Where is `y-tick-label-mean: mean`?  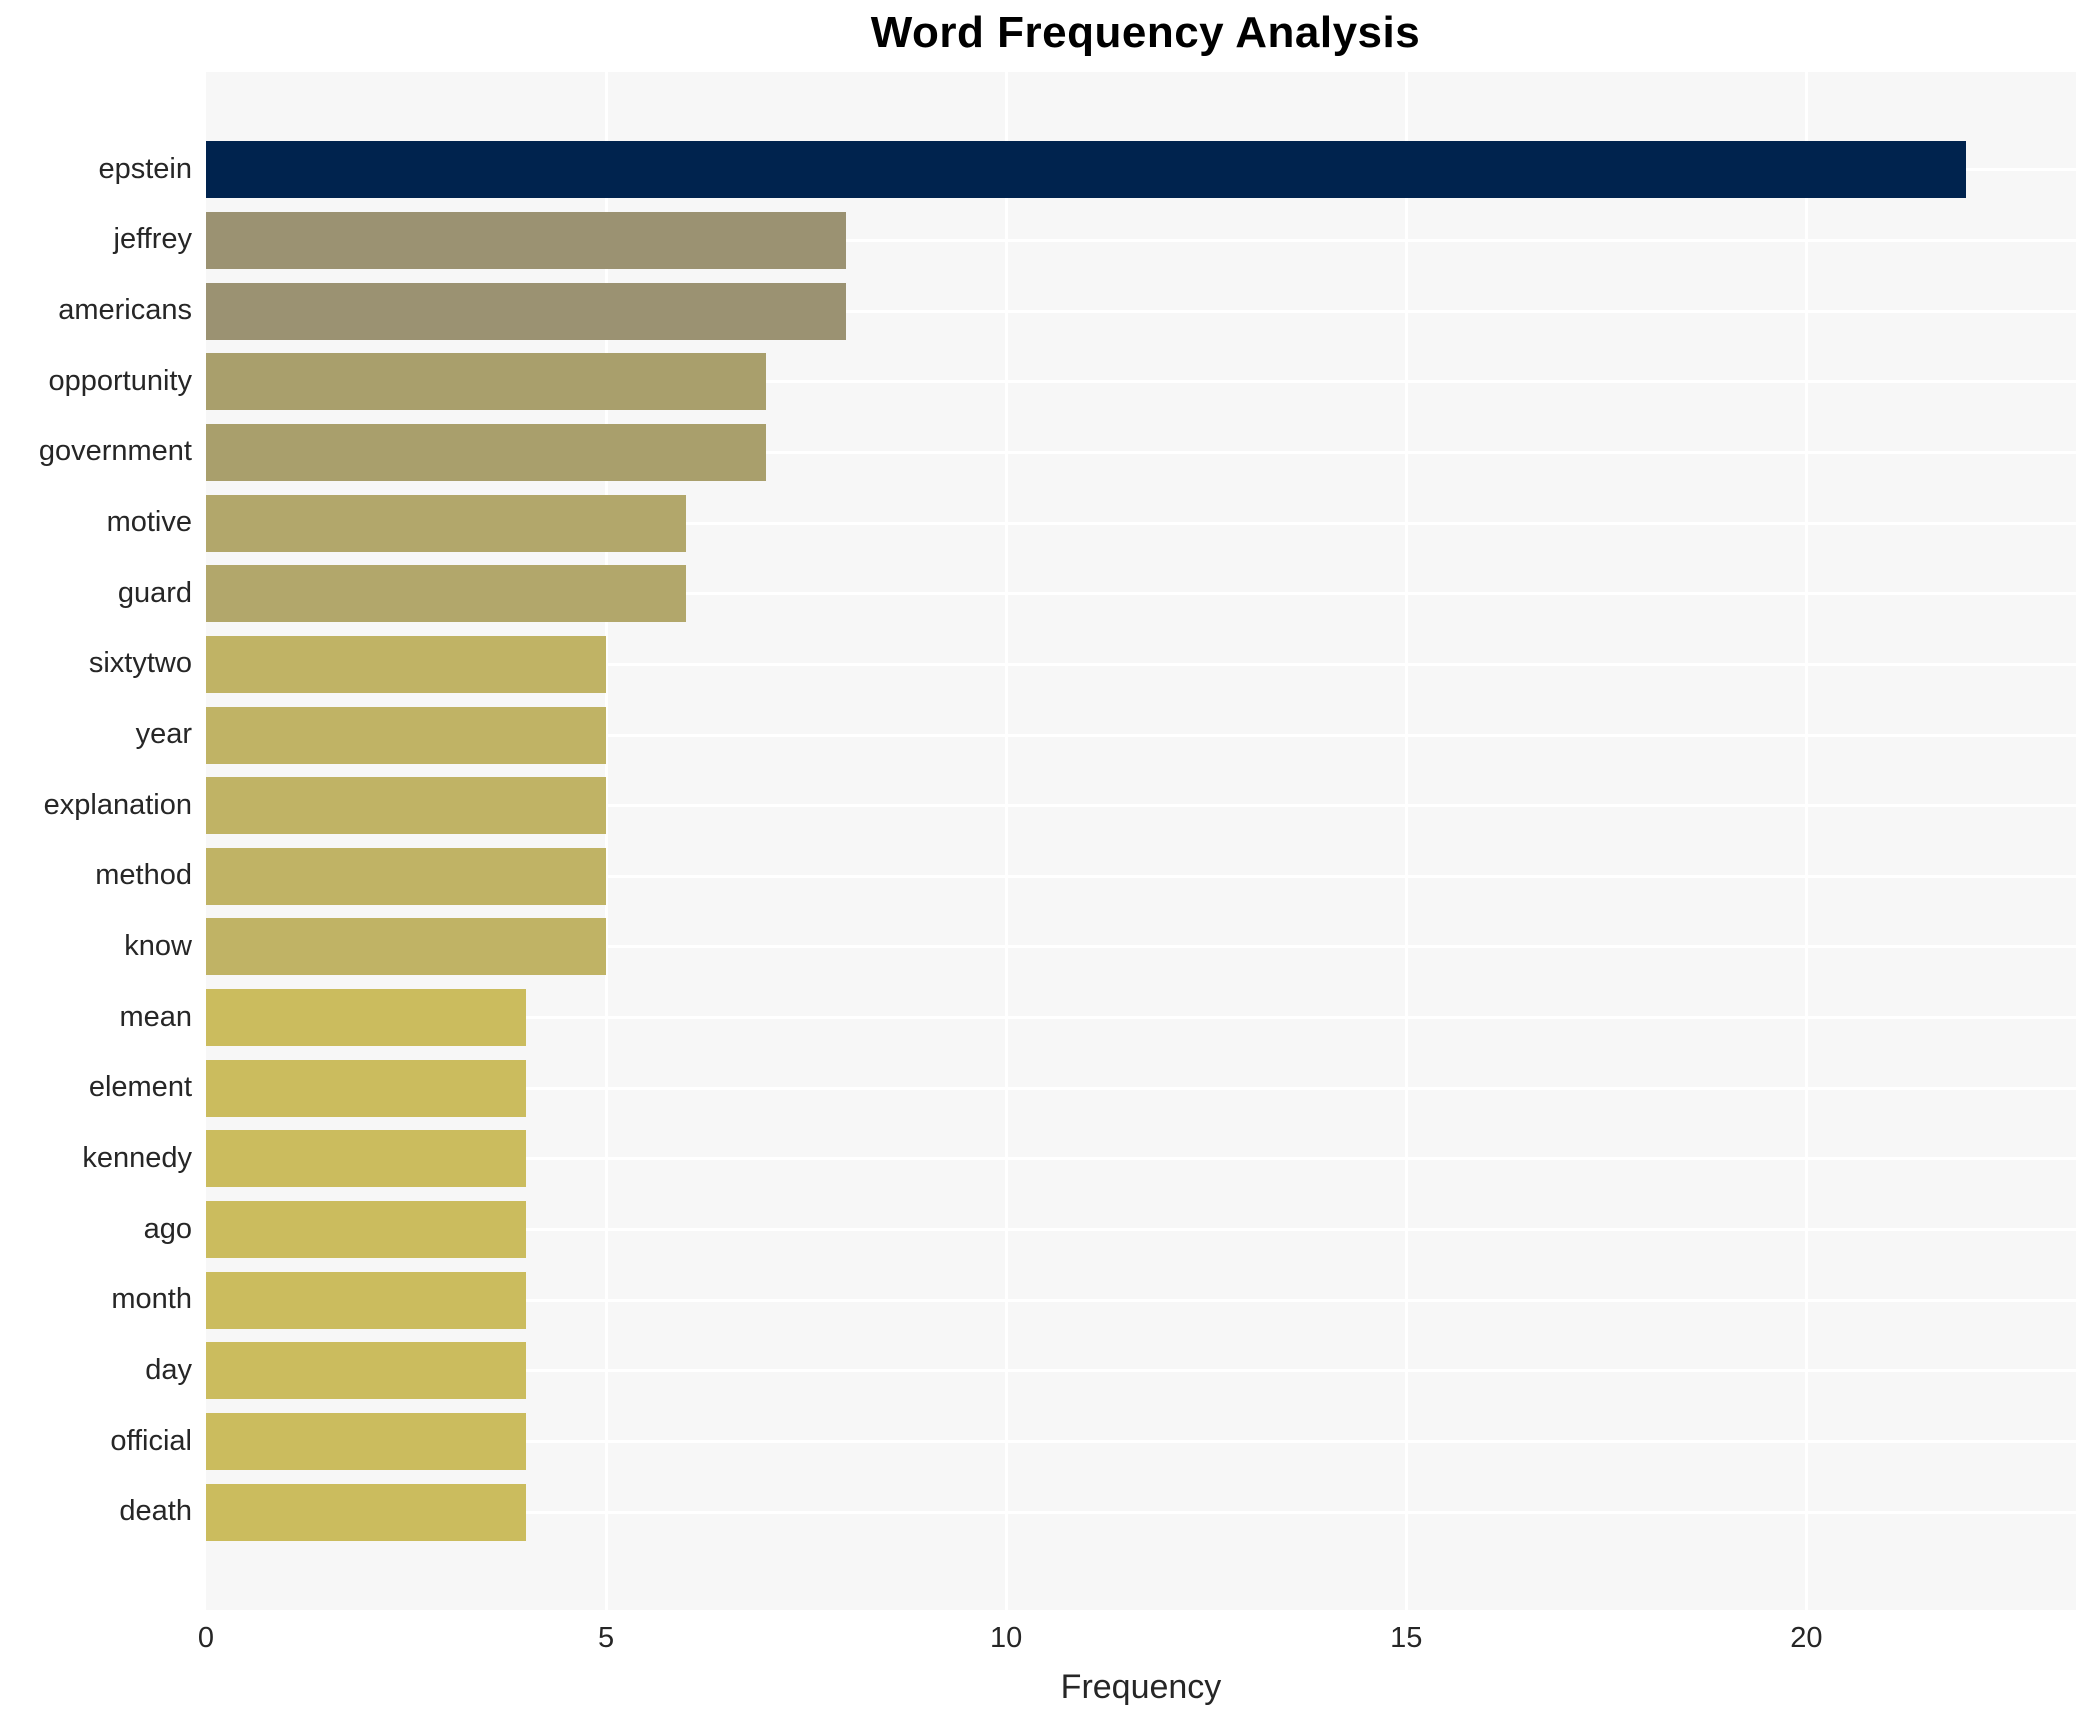 y-tick-label-mean: mean is located at coordinates (155, 1016).